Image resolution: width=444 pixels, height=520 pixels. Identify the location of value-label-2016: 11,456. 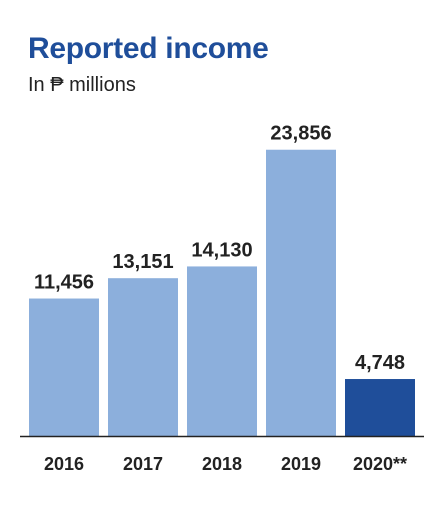
(64, 283).